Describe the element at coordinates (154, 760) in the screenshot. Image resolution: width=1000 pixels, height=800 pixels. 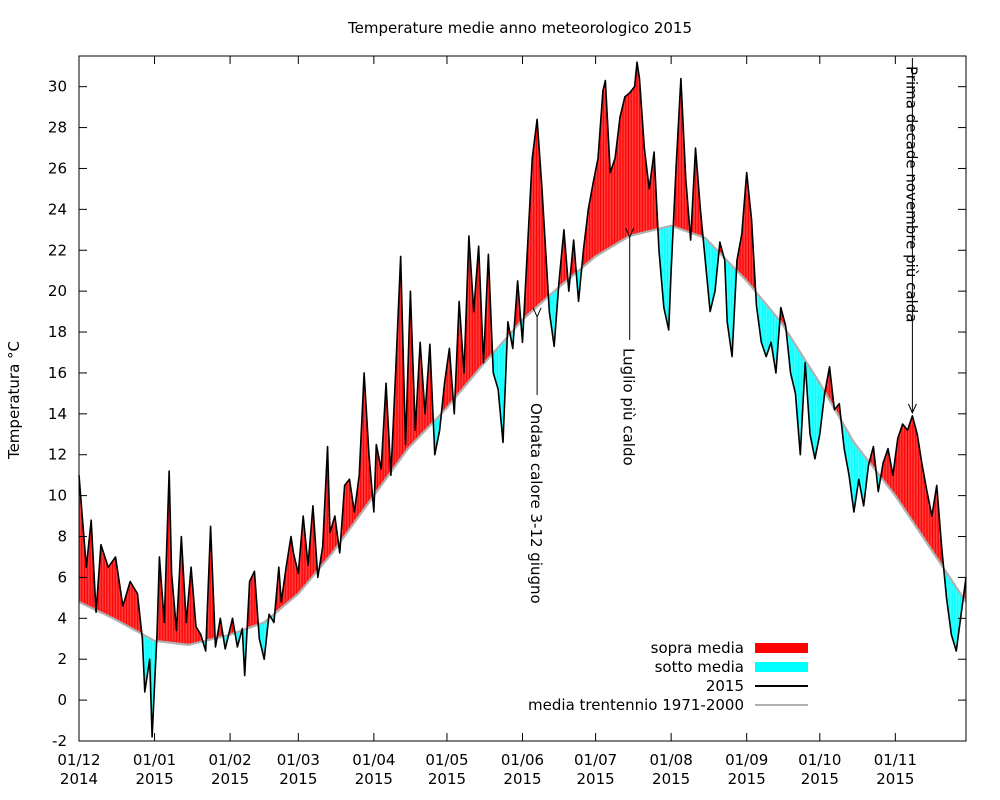
I see `x-tick-label: 01/01` at that location.